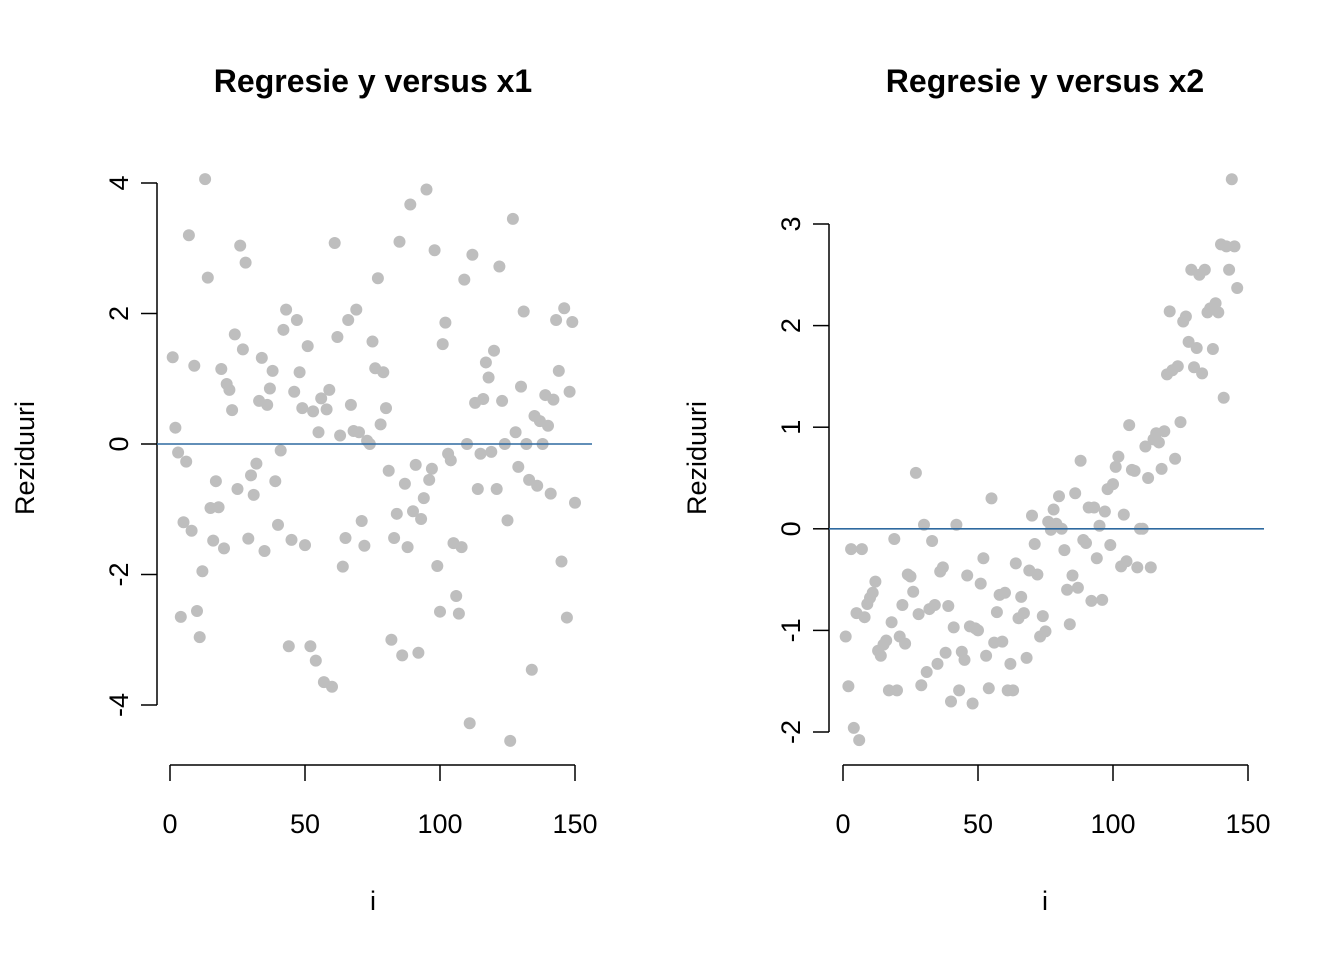  What do you see at coordinates (978, 824) in the screenshot?
I see `x-tick-label: 50` at bounding box center [978, 824].